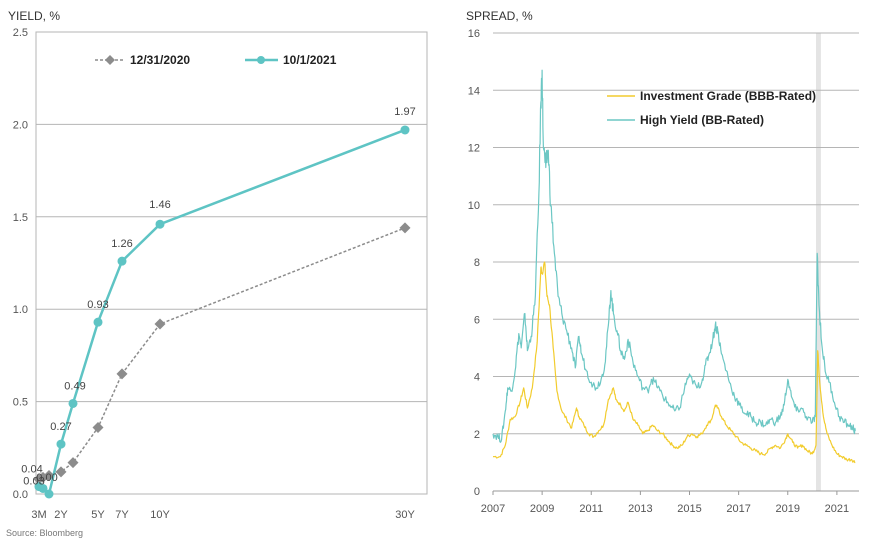  What do you see at coordinates (20, 125) in the screenshot?
I see `left-y-tick-label: 2.0` at bounding box center [20, 125].